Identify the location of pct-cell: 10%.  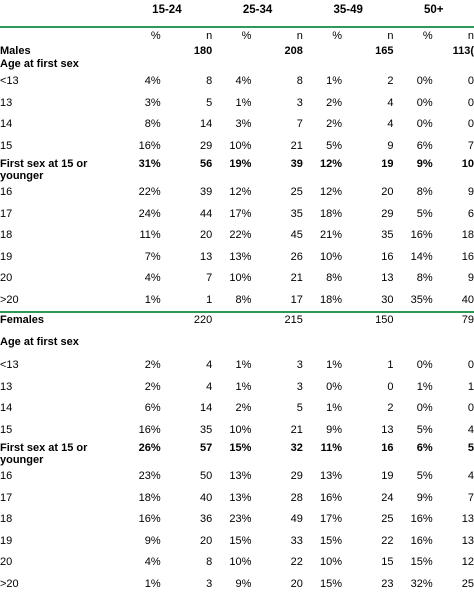
(231, 279).